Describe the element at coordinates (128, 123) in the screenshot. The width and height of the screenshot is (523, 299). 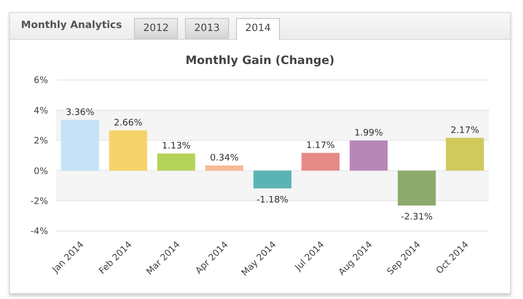
I see `data-label: 2.66%` at that location.